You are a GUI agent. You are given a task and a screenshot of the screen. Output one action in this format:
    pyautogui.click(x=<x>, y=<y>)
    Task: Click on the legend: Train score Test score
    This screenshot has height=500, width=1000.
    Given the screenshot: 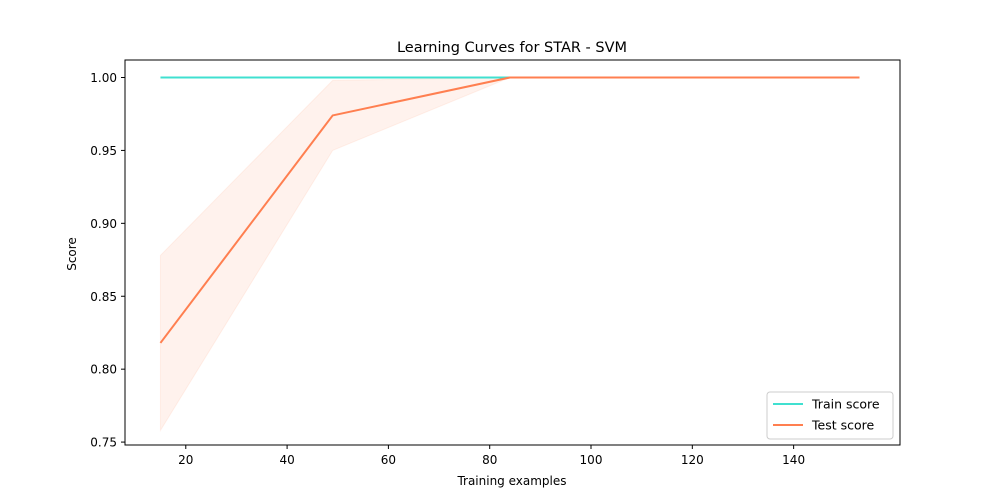 What is the action you would take?
    pyautogui.click(x=830, y=415)
    